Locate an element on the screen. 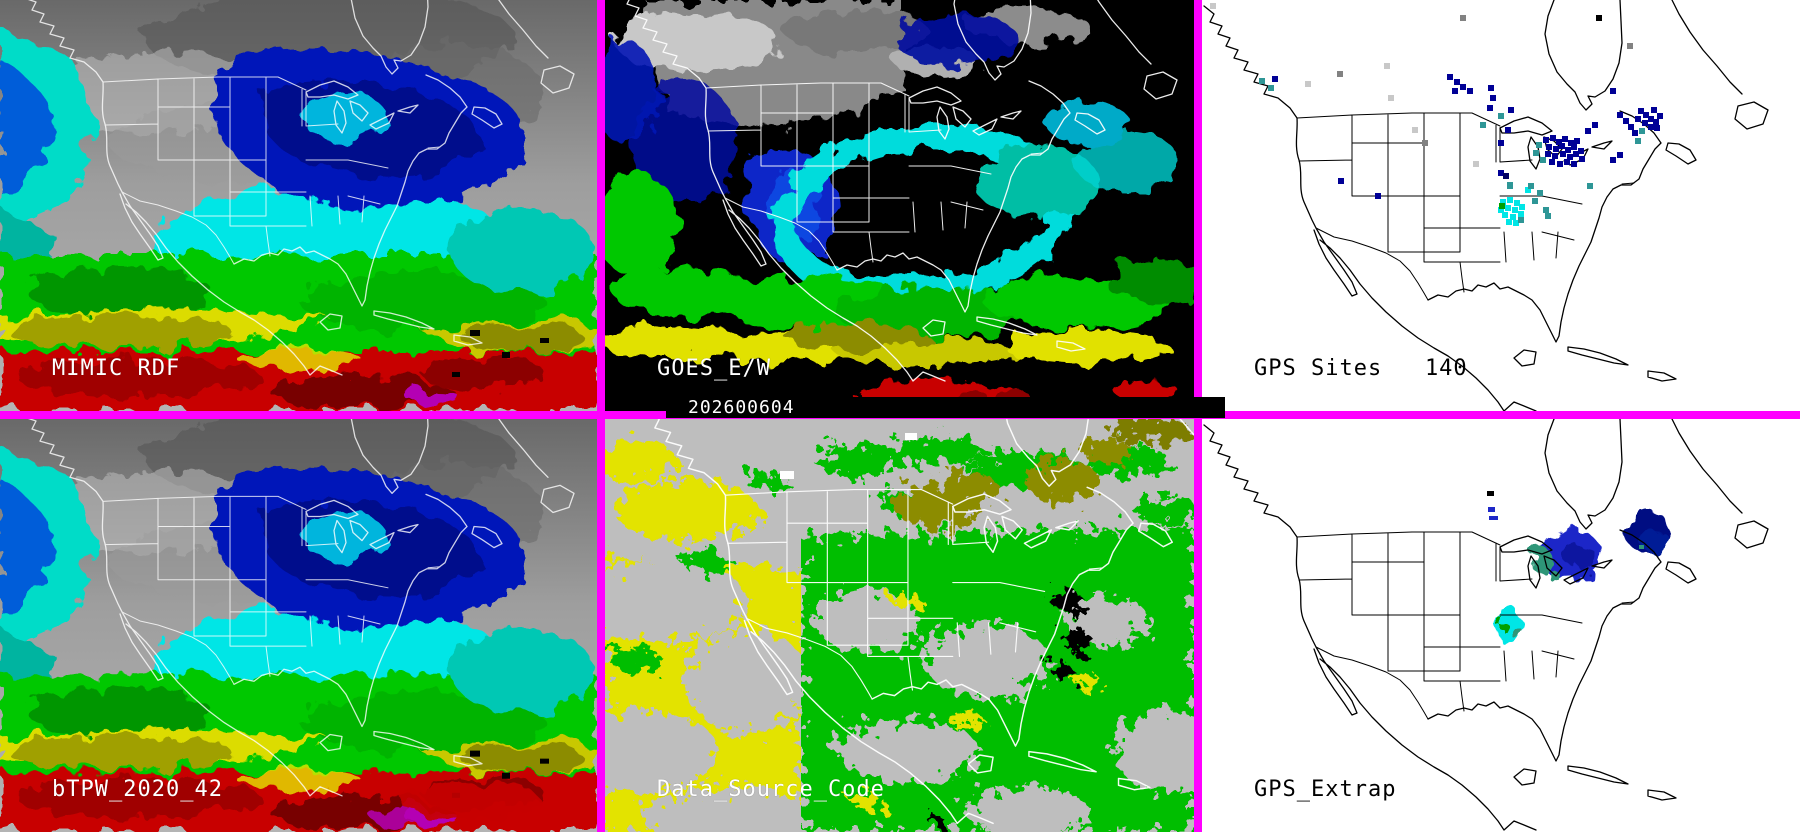 The height and width of the screenshot is (832, 1800). mimic-rdf-label: MIMIC RDF is located at coordinates (116, 368).